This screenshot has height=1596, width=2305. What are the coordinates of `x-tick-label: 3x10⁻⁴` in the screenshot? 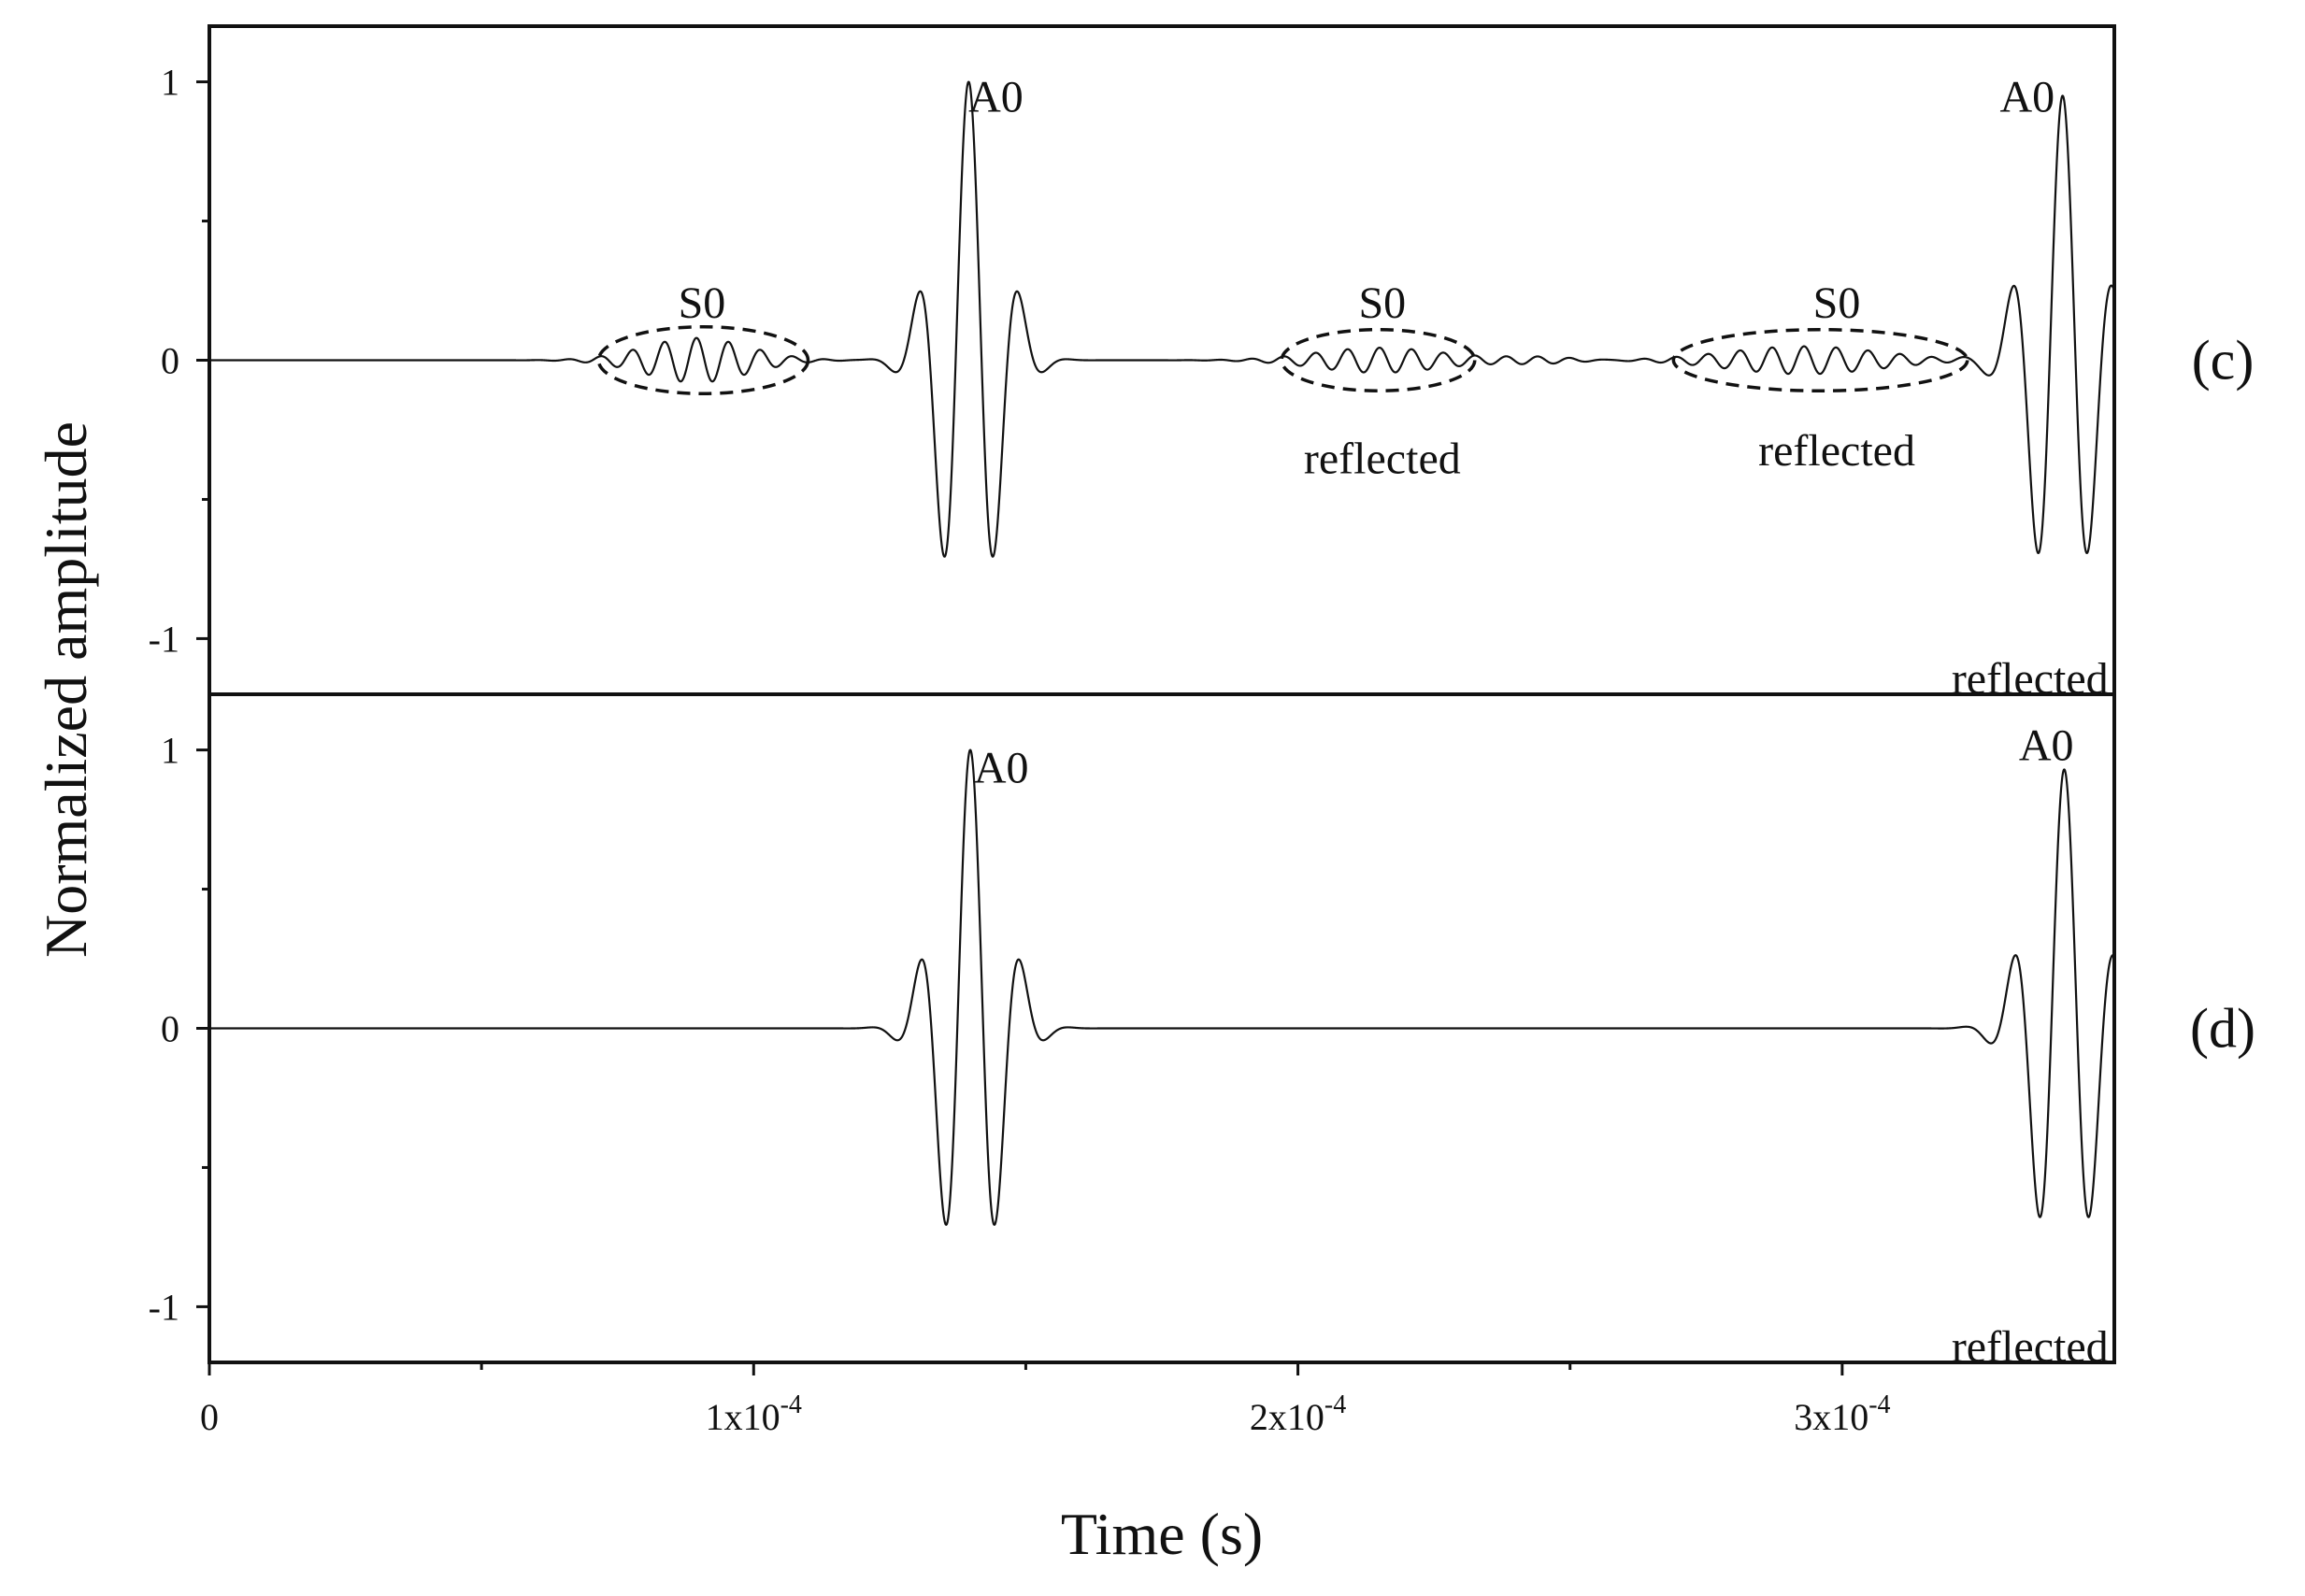 It's located at (1842, 1414).